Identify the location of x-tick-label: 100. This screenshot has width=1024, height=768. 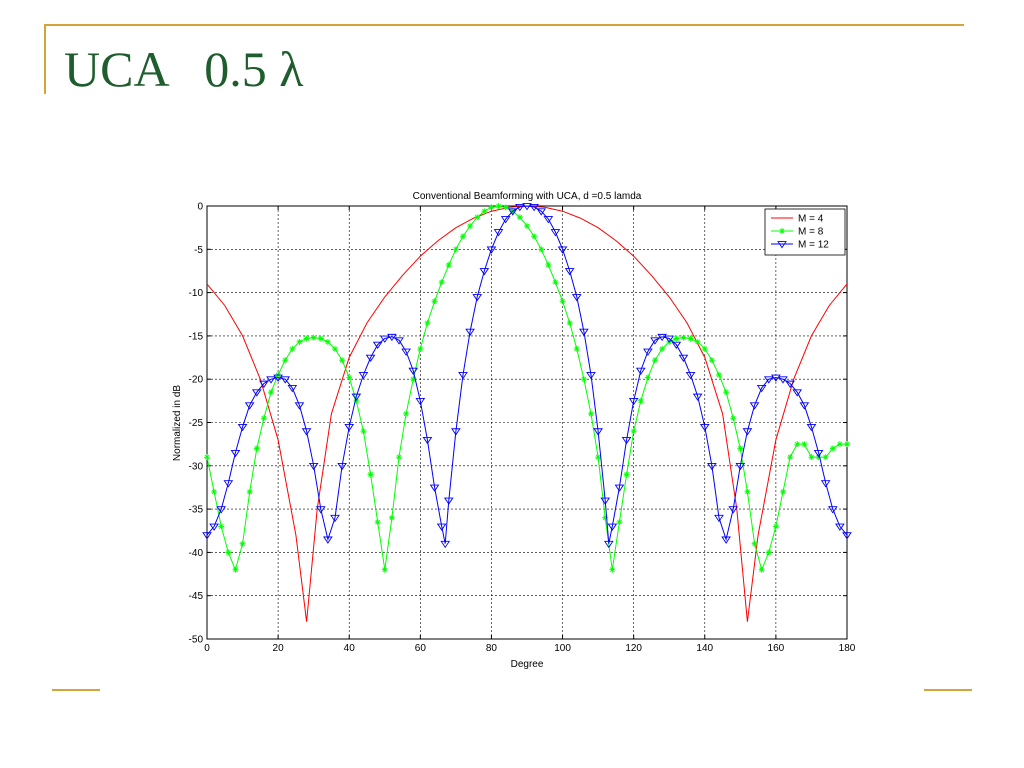
(562, 648).